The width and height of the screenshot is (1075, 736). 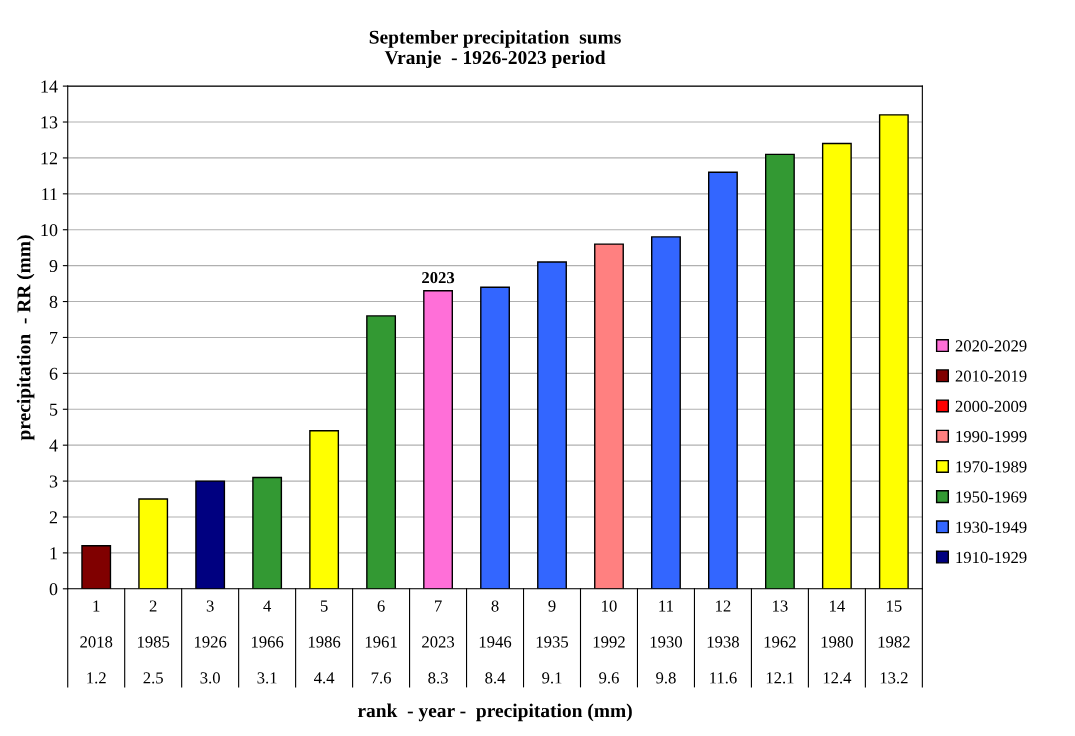 I want to click on text: 7.6, so click(x=381, y=678).